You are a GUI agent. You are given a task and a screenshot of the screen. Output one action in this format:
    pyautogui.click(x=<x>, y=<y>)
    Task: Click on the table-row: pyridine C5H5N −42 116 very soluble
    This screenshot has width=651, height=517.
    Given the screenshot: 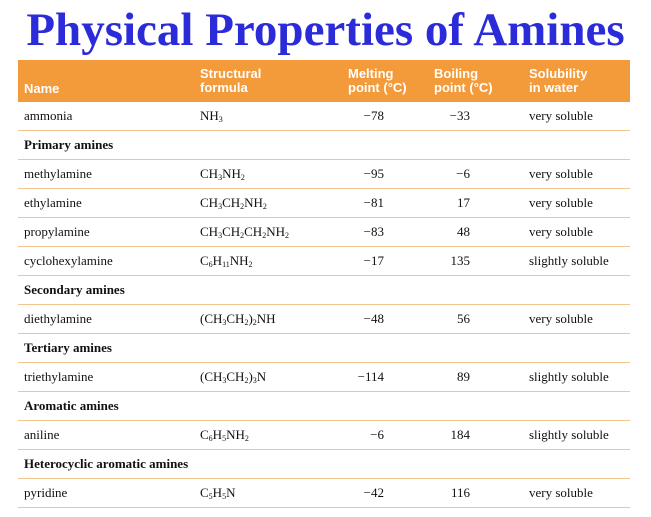 What is the action you would take?
    pyautogui.click(x=324, y=493)
    